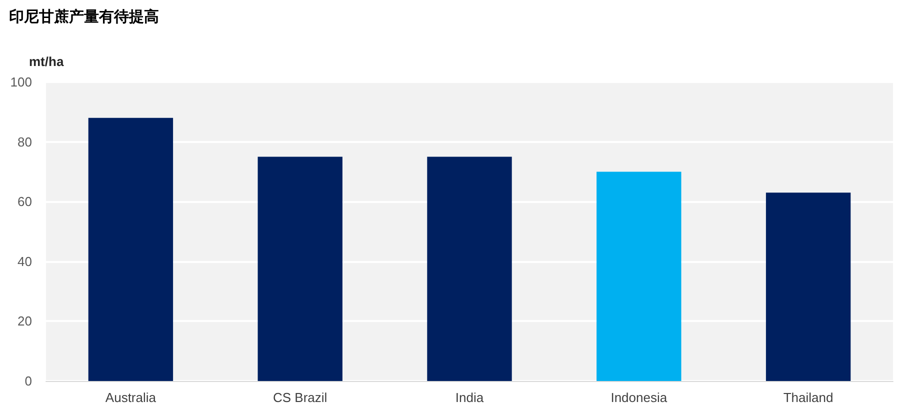 This screenshot has height=411, width=903. I want to click on x-tick-label: Australia, so click(131, 397).